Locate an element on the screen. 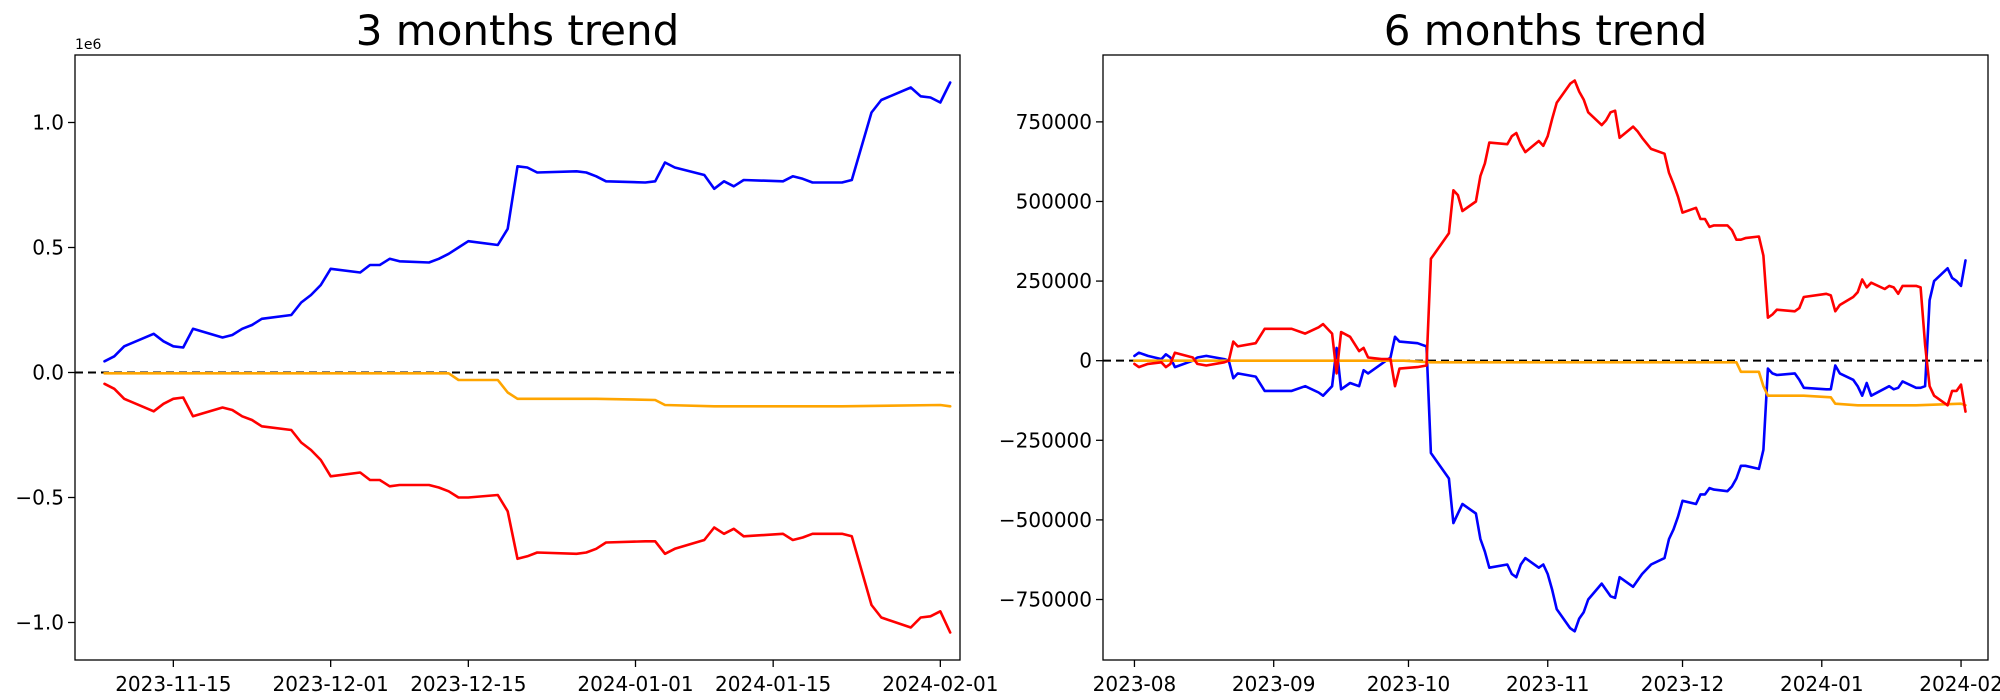 The image size is (2000, 700). x-tick-label: 2024-01-15 is located at coordinates (773, 684).